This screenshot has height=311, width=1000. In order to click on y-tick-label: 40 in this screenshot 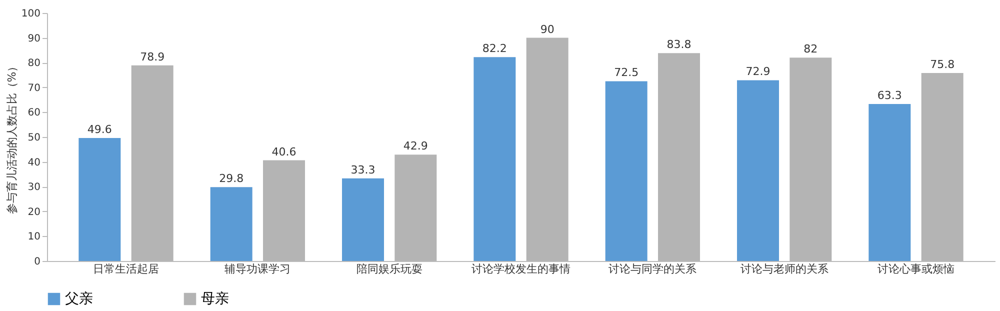, I will do `click(34, 162)`.